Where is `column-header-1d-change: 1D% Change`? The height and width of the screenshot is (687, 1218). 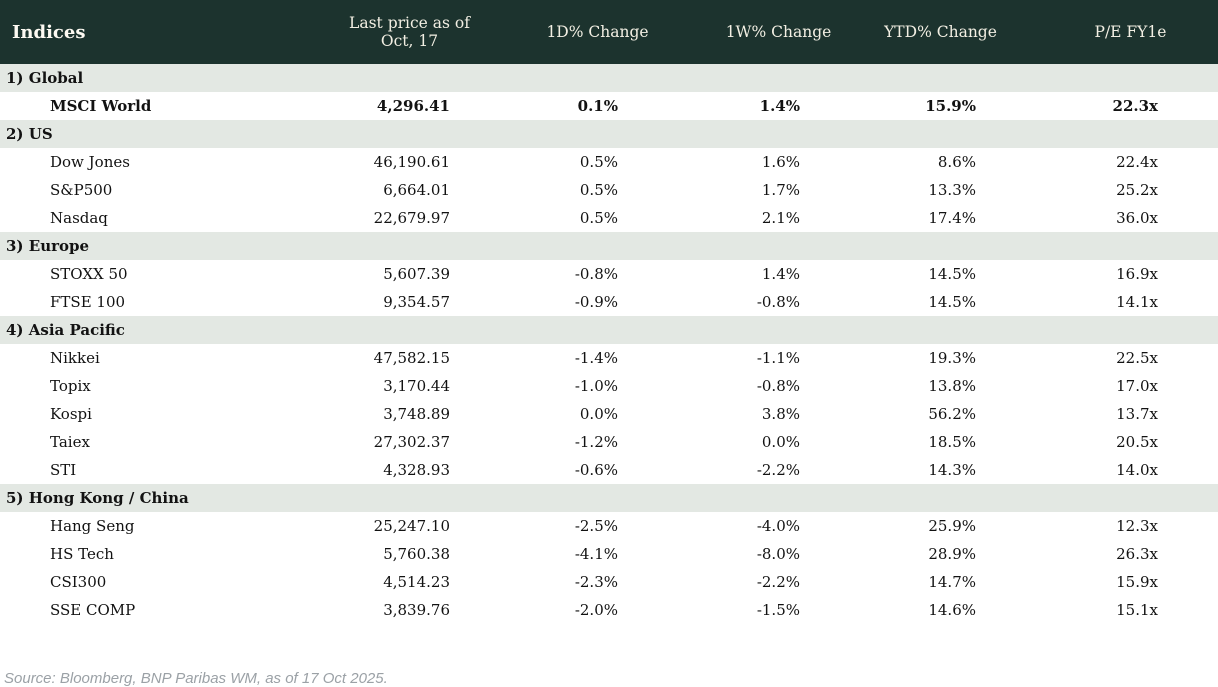
column-header-1d-change: 1D% Change is located at coordinates (575, 32).